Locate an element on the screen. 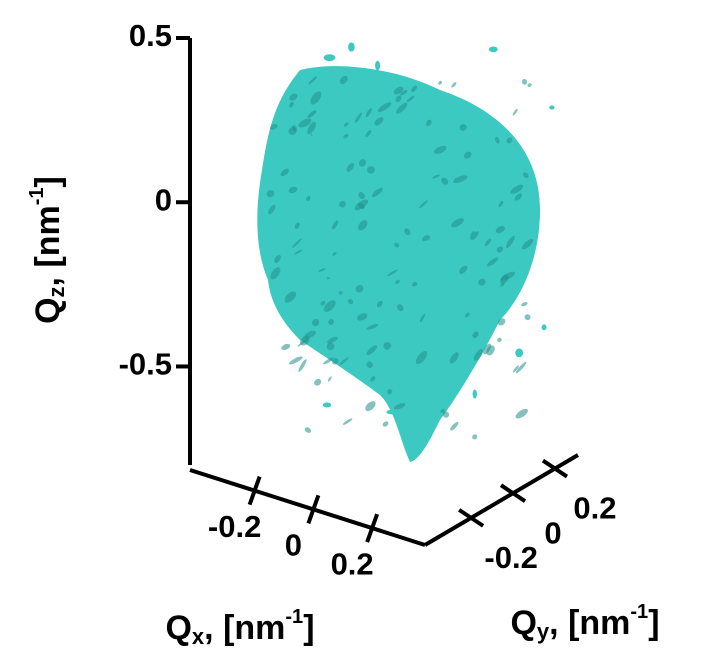 The image size is (702, 670). z-title-subscript: z is located at coordinates (56, 291).